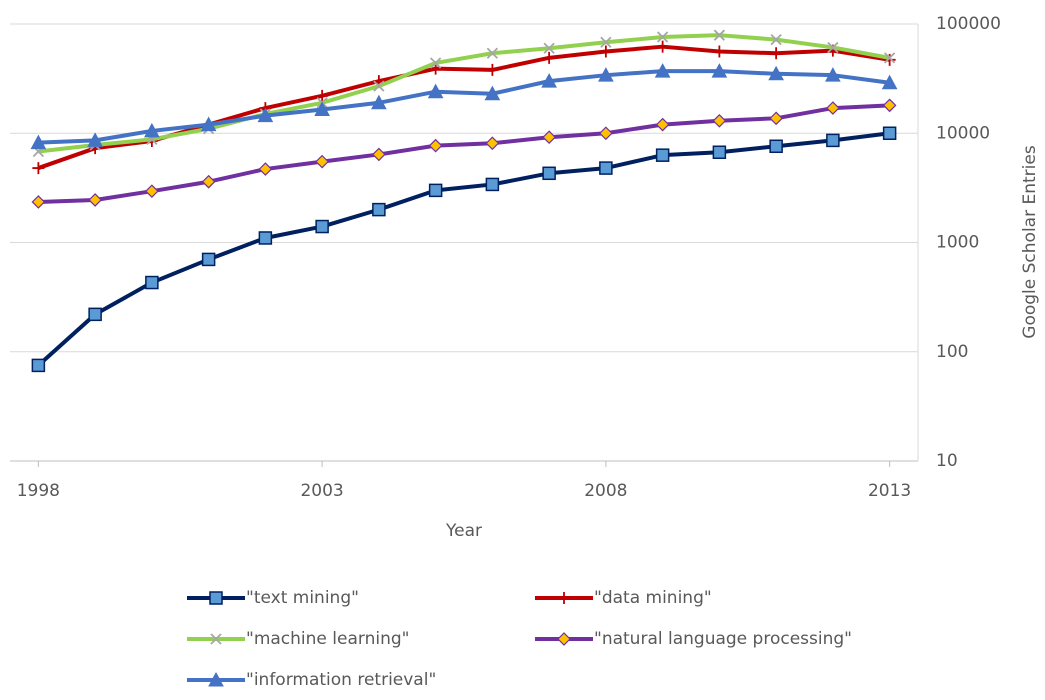 The height and width of the screenshot is (700, 1045). I want to click on y-tick-label: 100, so click(952, 352).